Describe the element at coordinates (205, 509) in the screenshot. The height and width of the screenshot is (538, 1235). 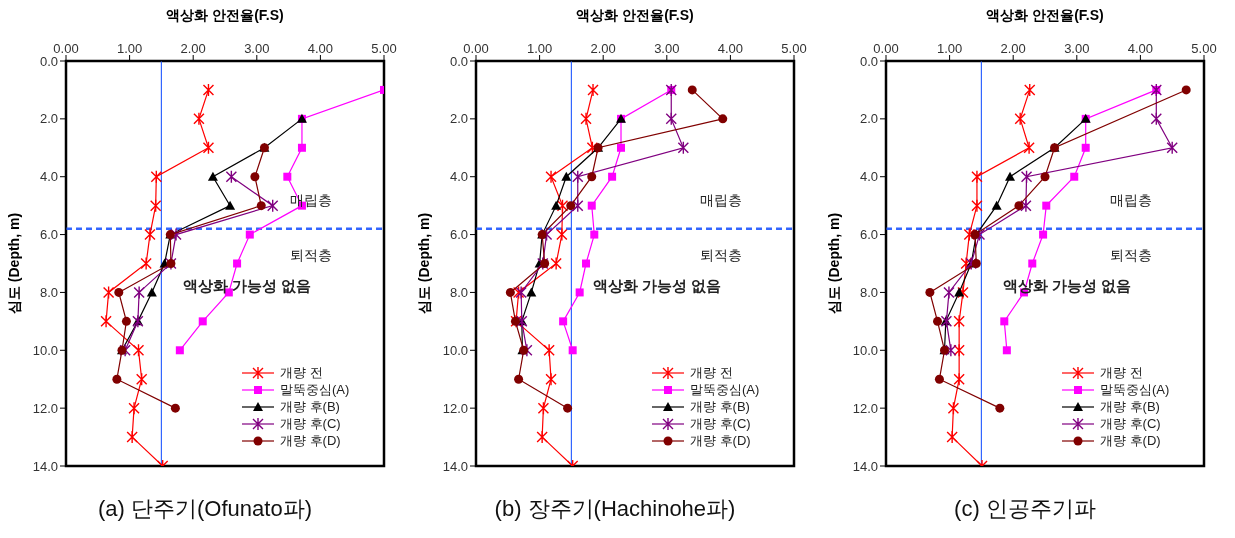
I see `text: (a) 단주기(Ofunato파)` at that location.